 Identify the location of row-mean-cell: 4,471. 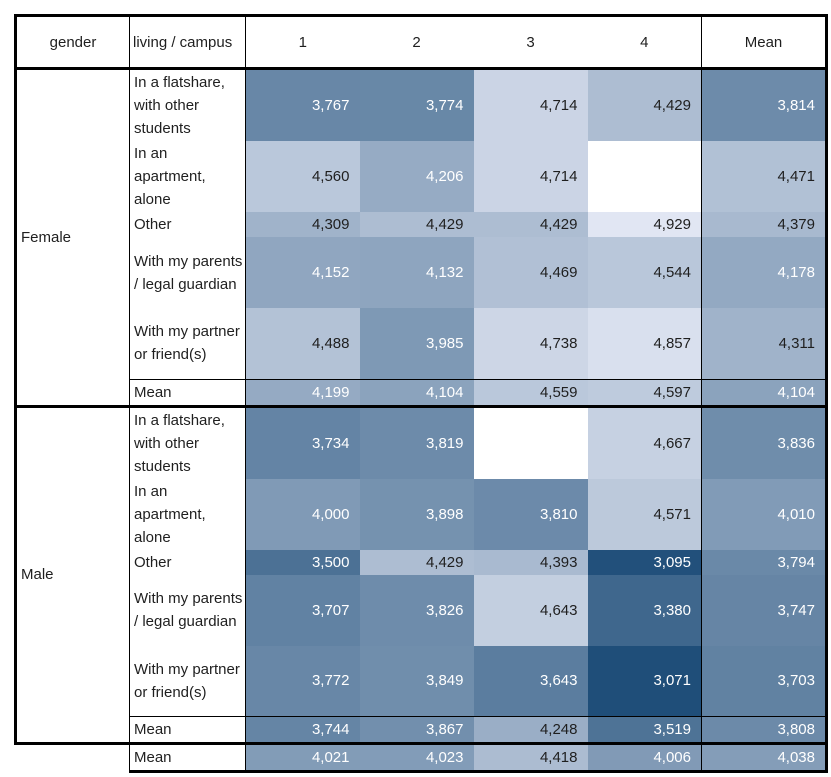
(764, 176).